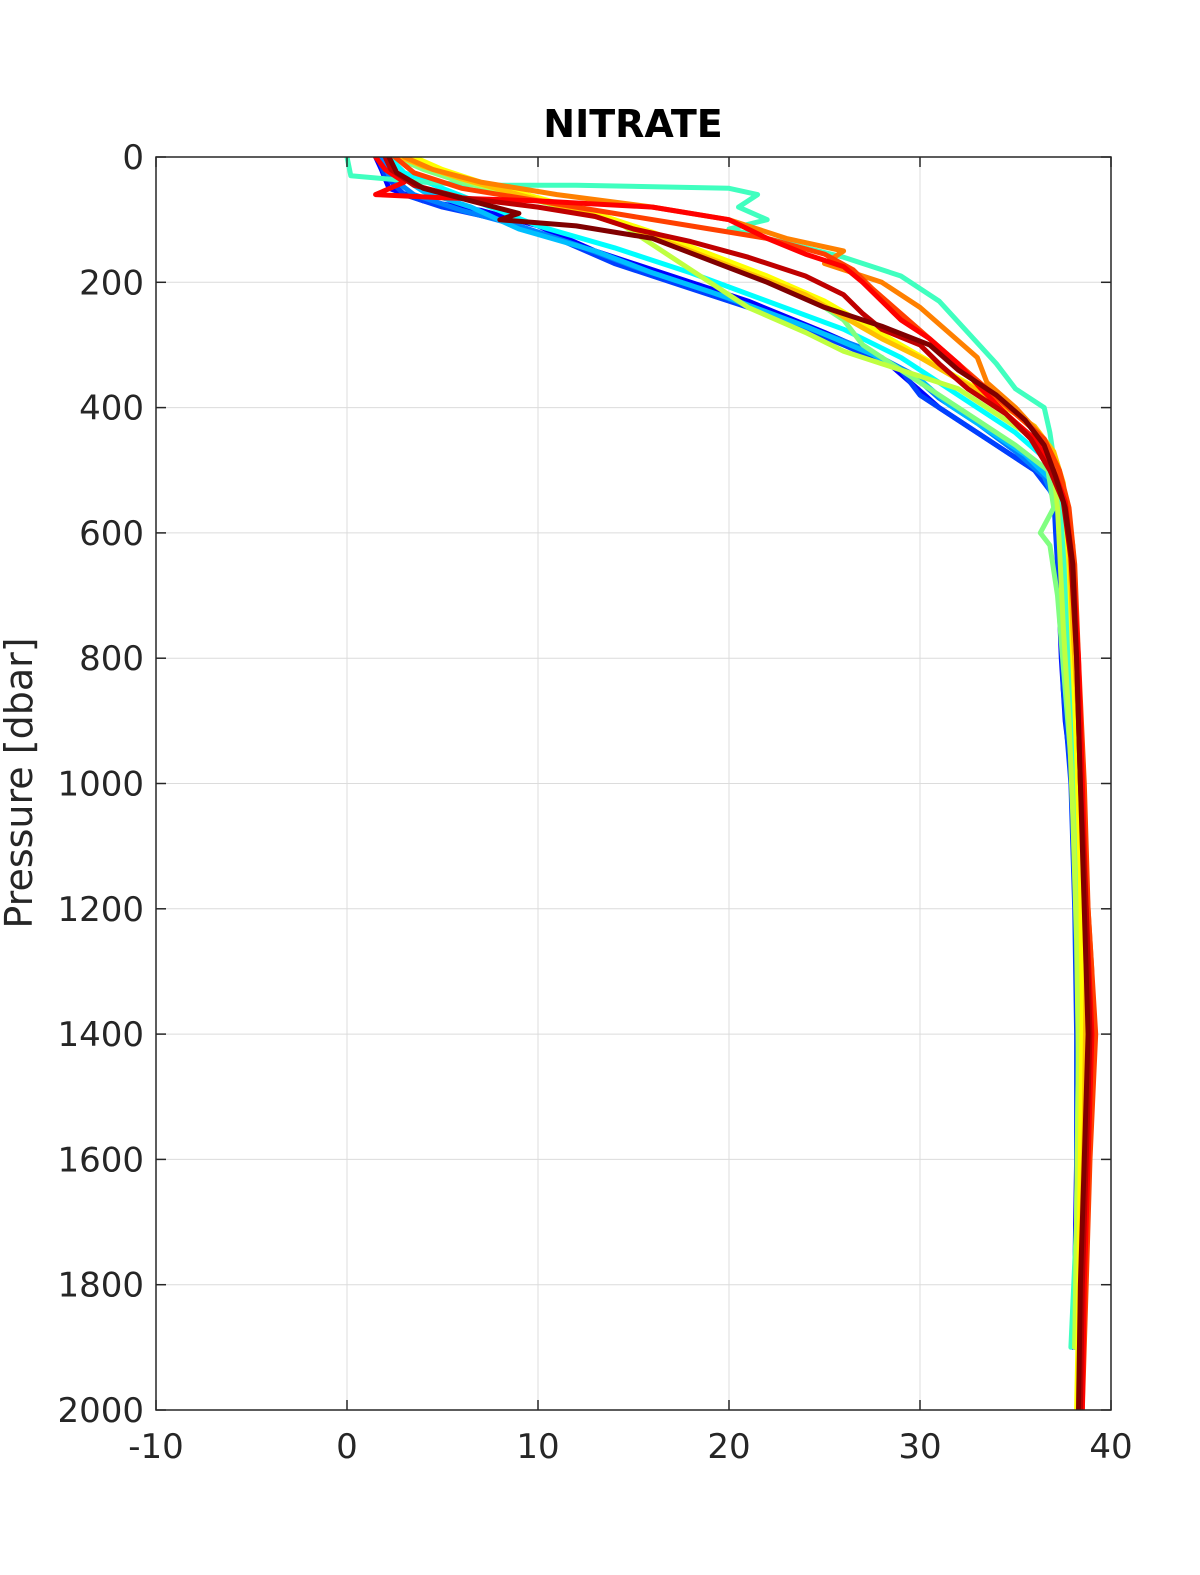  I want to click on y-tick-label: 0, so click(133, 158).